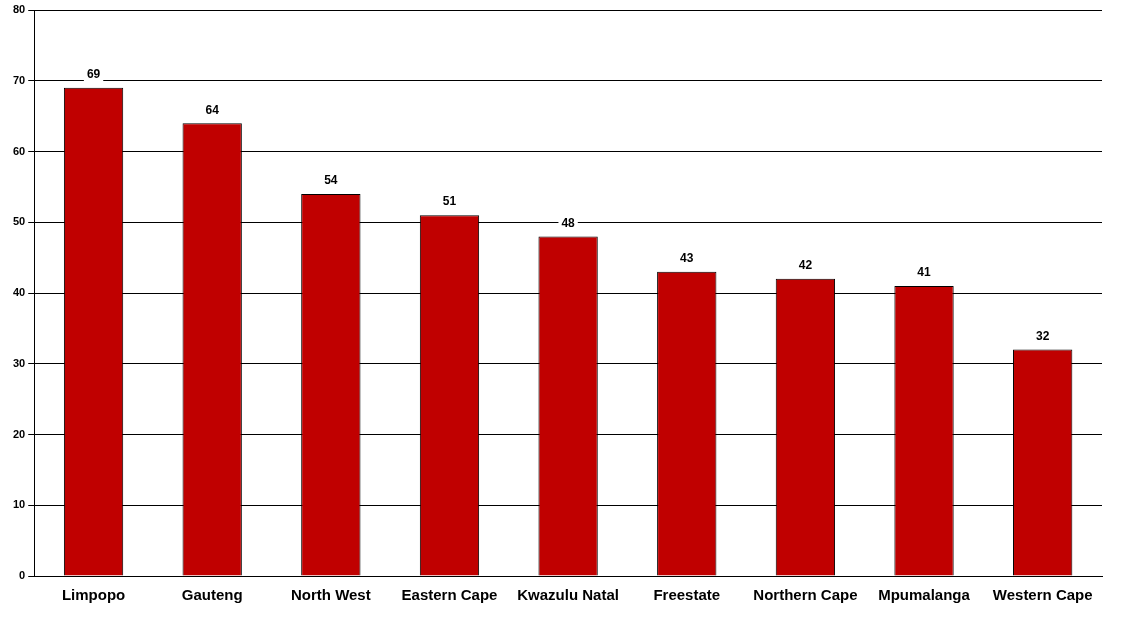  What do you see at coordinates (19, 362) in the screenshot?
I see `y-tick-label: 30` at bounding box center [19, 362].